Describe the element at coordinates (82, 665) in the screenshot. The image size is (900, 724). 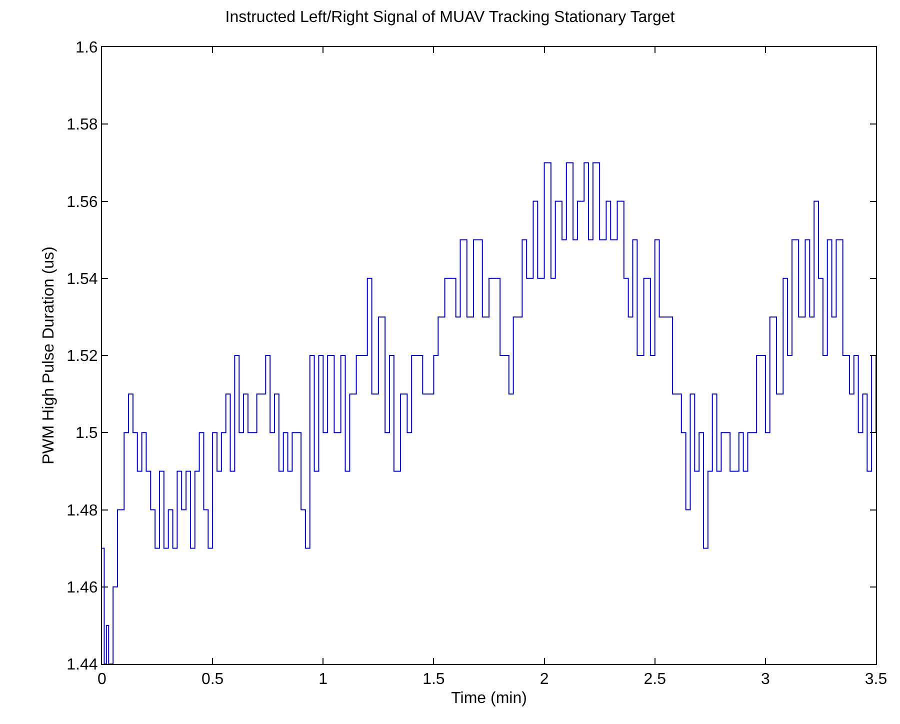
I see `y-tick-label: 1.44` at that location.